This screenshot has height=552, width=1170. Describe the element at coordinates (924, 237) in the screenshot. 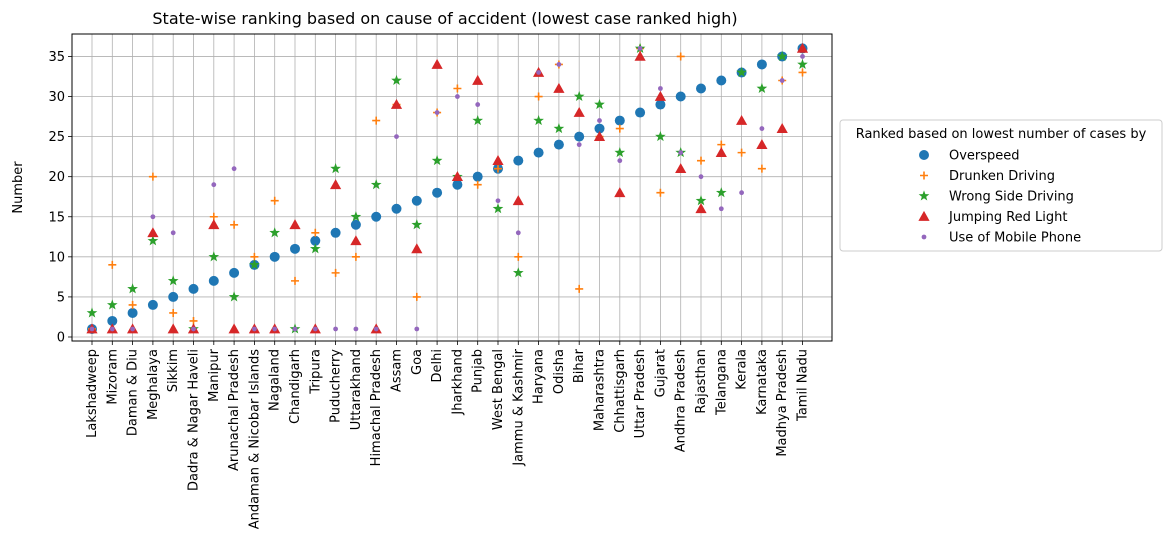

I see `legend-marker-use-of-mobile-phone` at that location.